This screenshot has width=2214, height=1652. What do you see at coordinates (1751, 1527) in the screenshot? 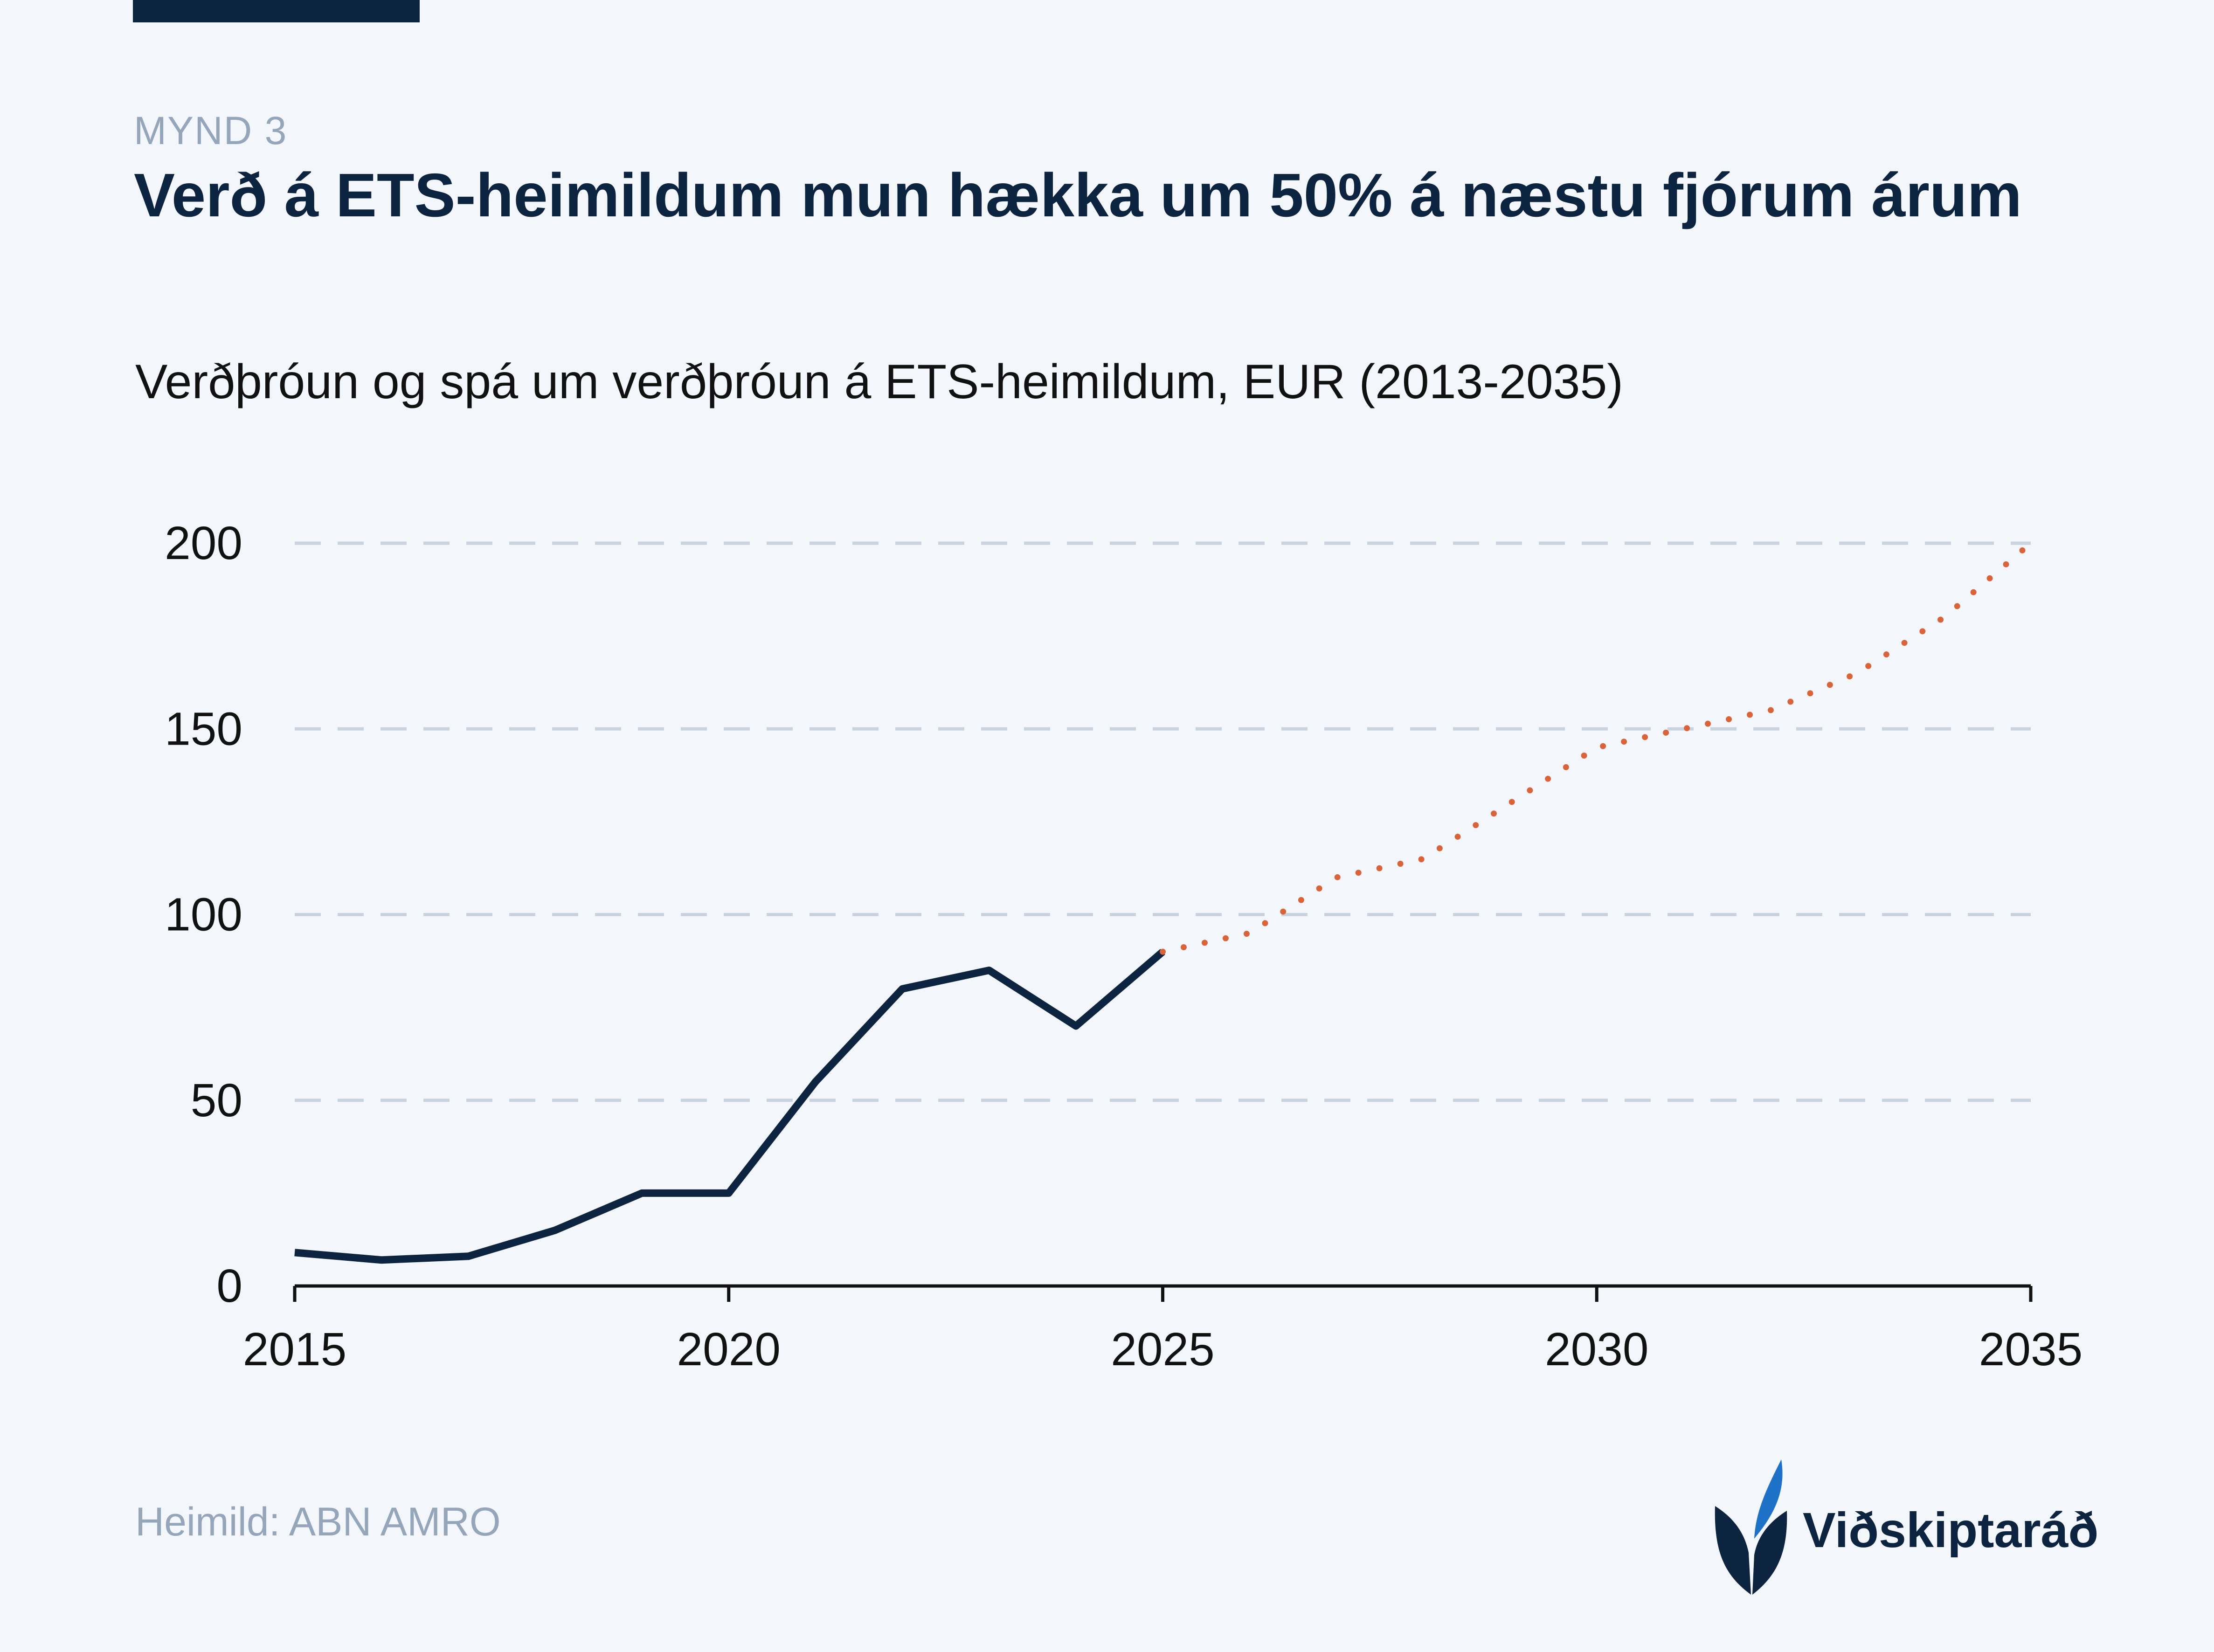
I see `leaf-logo-icon` at bounding box center [1751, 1527].